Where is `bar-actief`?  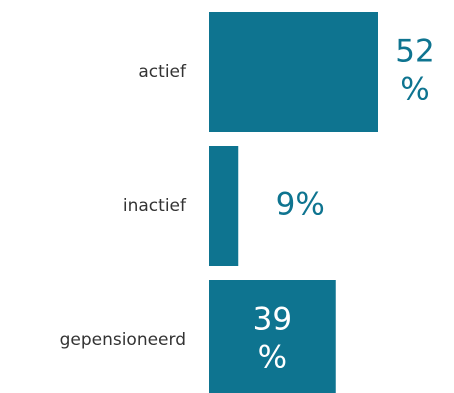 bar-actief is located at coordinates (293, 72).